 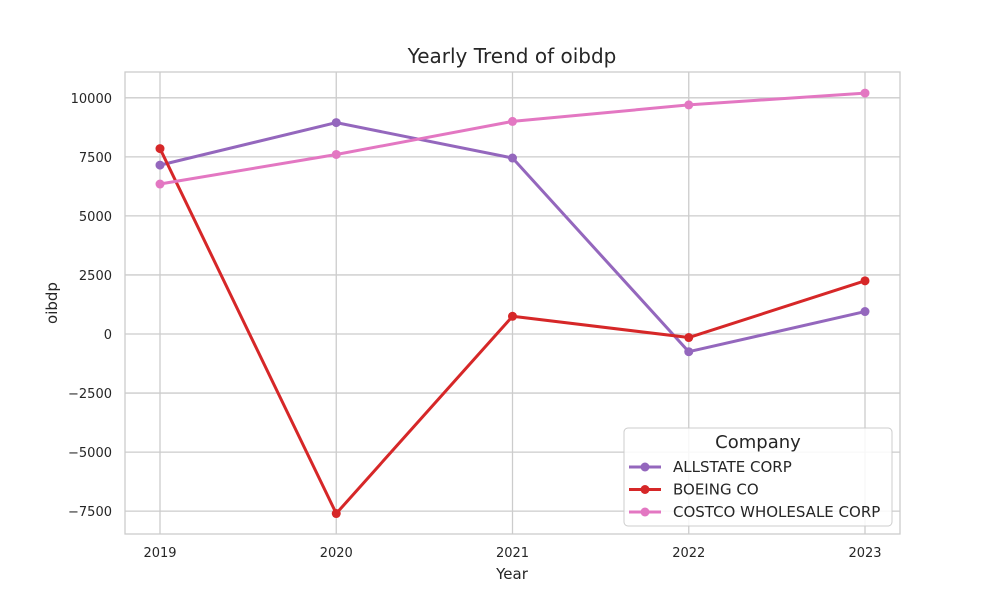 I want to click on chart-title: Yearly Trend of oibdp, so click(x=512, y=56).